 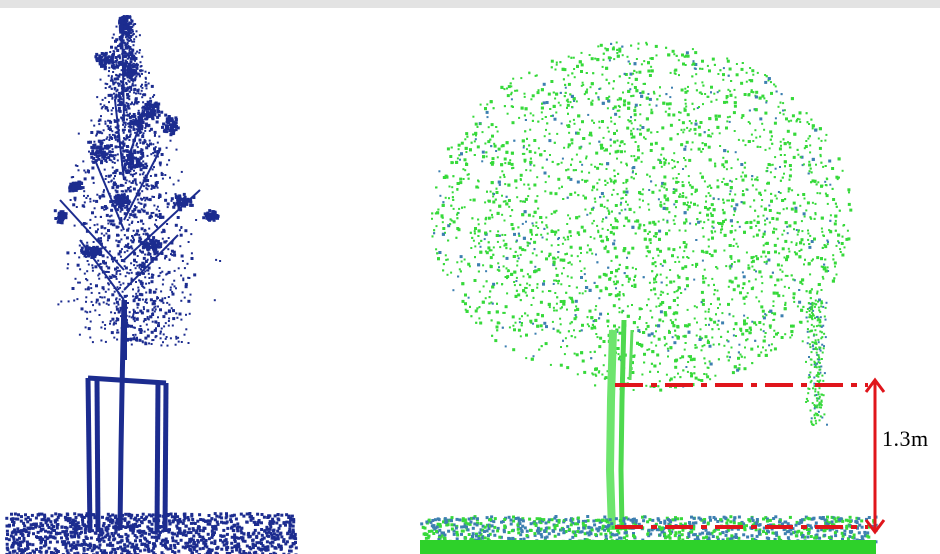 I want to click on left-tree-crown-points, so click(x=139, y=181).